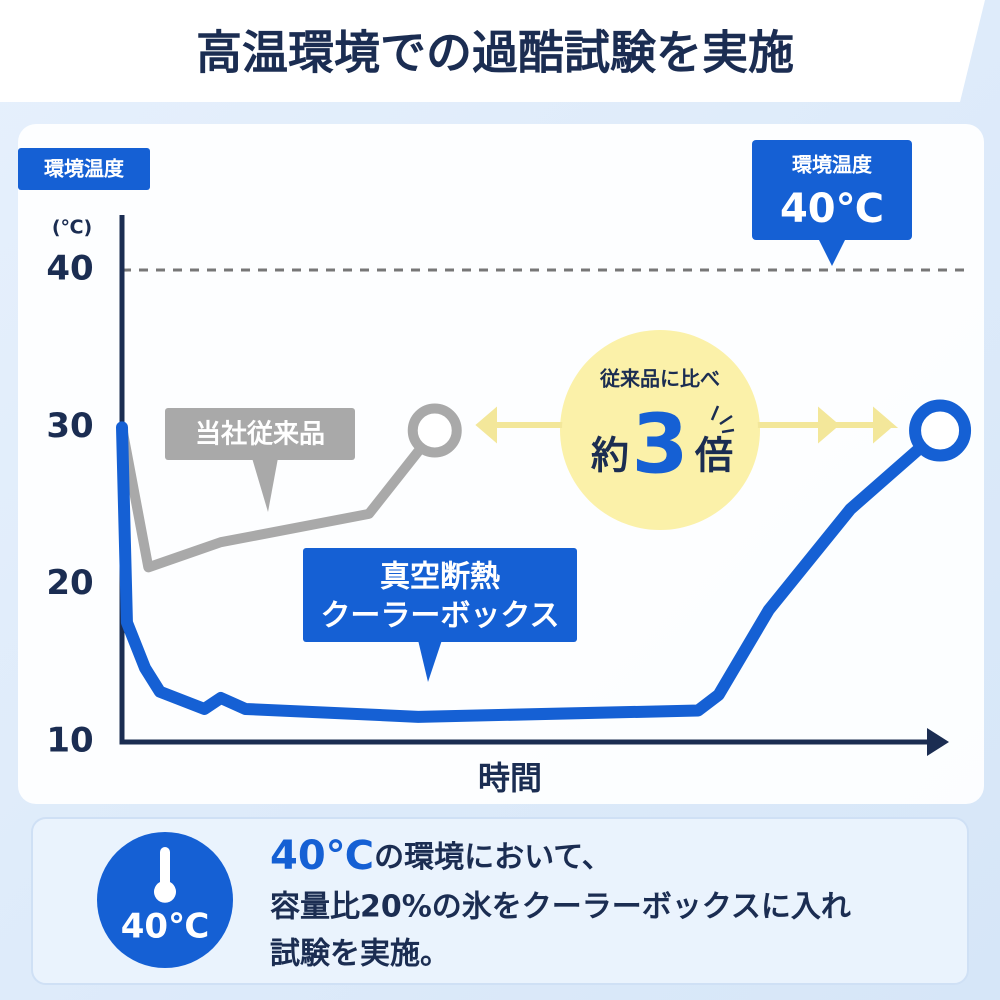 The width and height of the screenshot is (1000, 1000). I want to click on series-label: 当社従来品, so click(260, 435).